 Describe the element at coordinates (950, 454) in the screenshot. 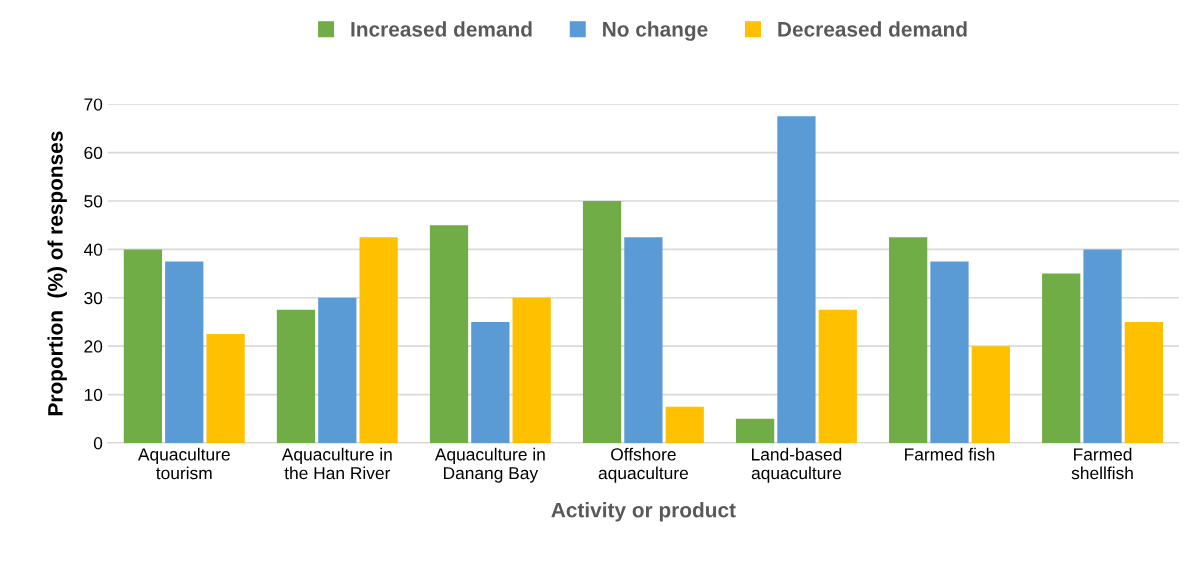

I see `x-tick-label: Farmed fish` at that location.